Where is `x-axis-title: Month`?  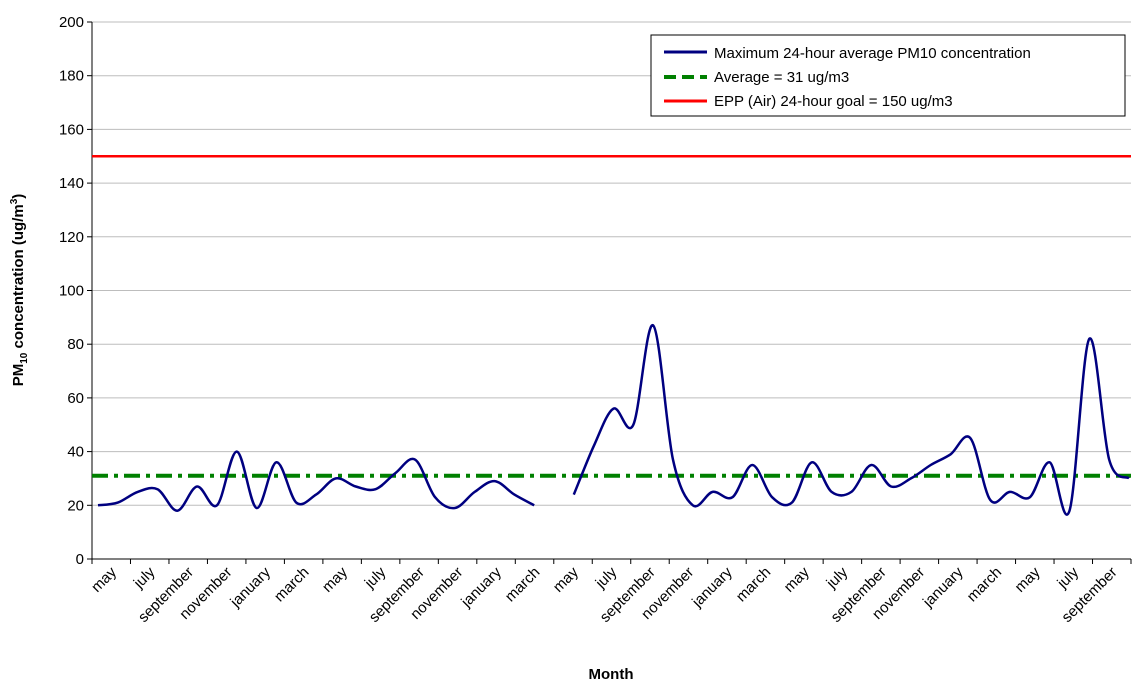
x-axis-title: Month is located at coordinates (611, 674).